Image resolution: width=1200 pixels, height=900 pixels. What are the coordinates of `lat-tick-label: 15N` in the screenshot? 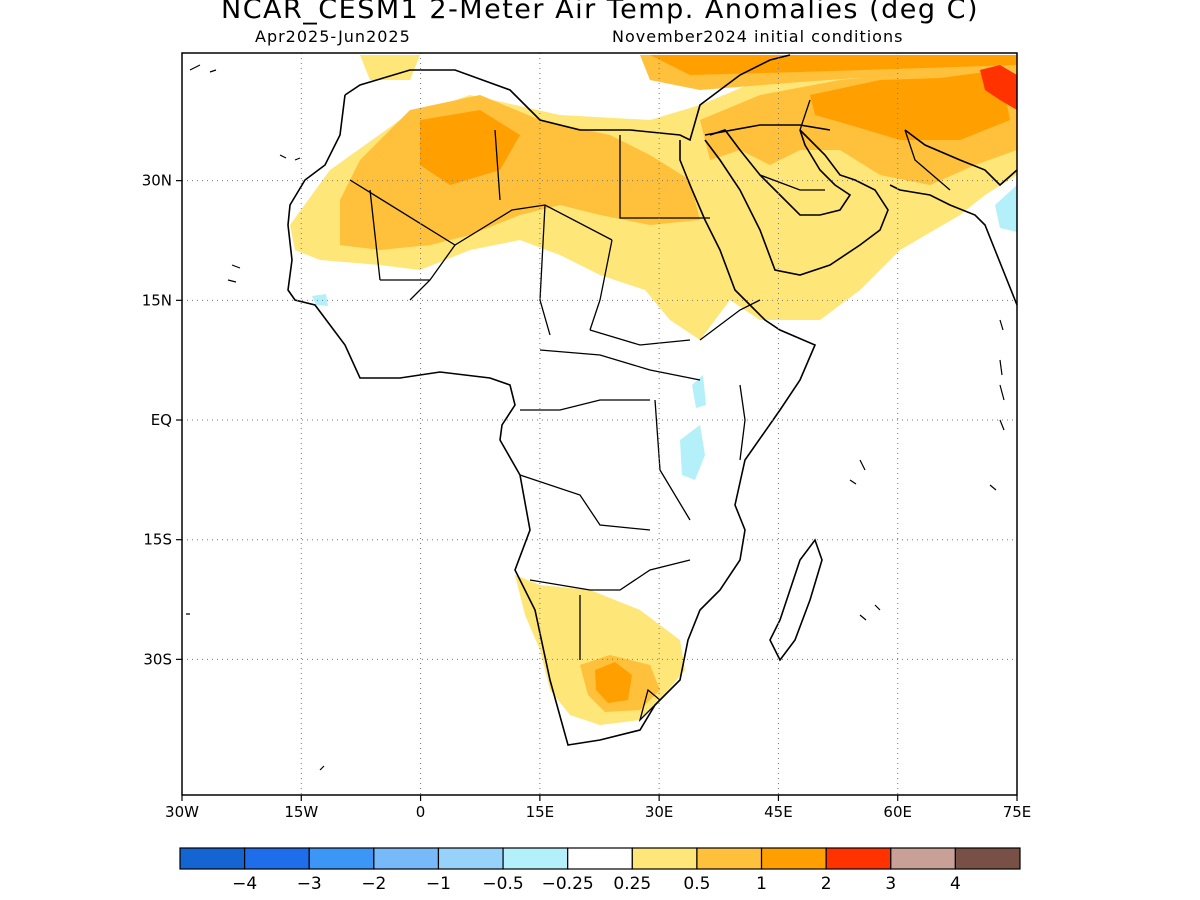 It's located at (157, 300).